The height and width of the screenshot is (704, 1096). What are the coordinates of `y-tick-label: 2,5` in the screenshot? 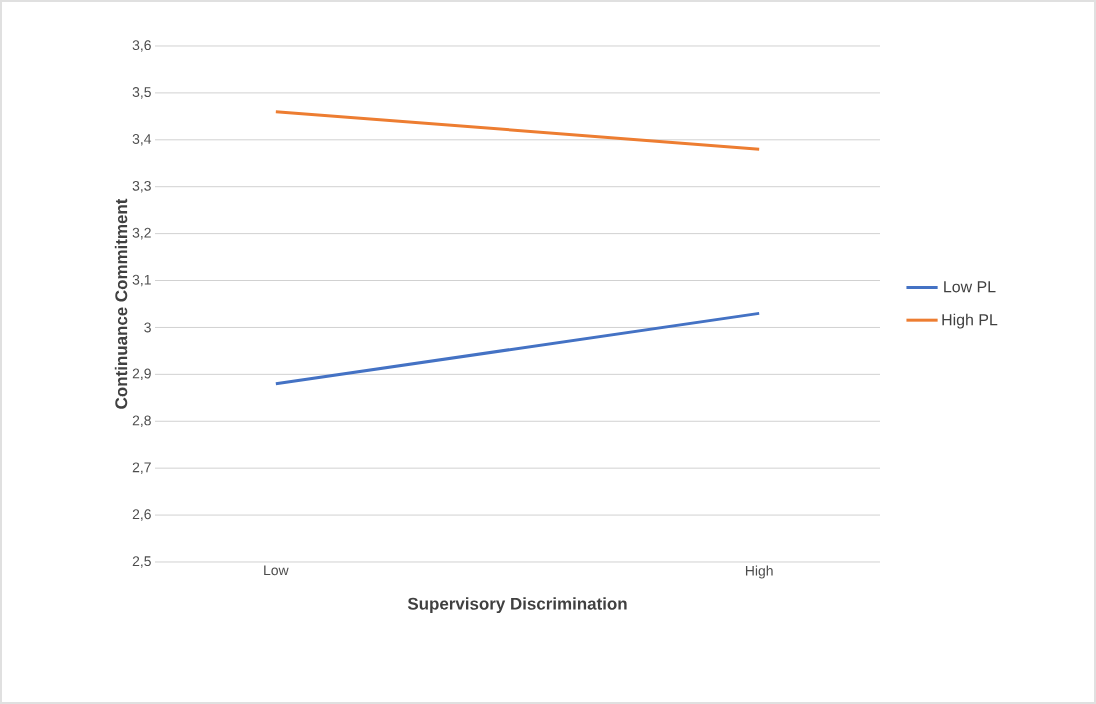 It's located at (141, 562).